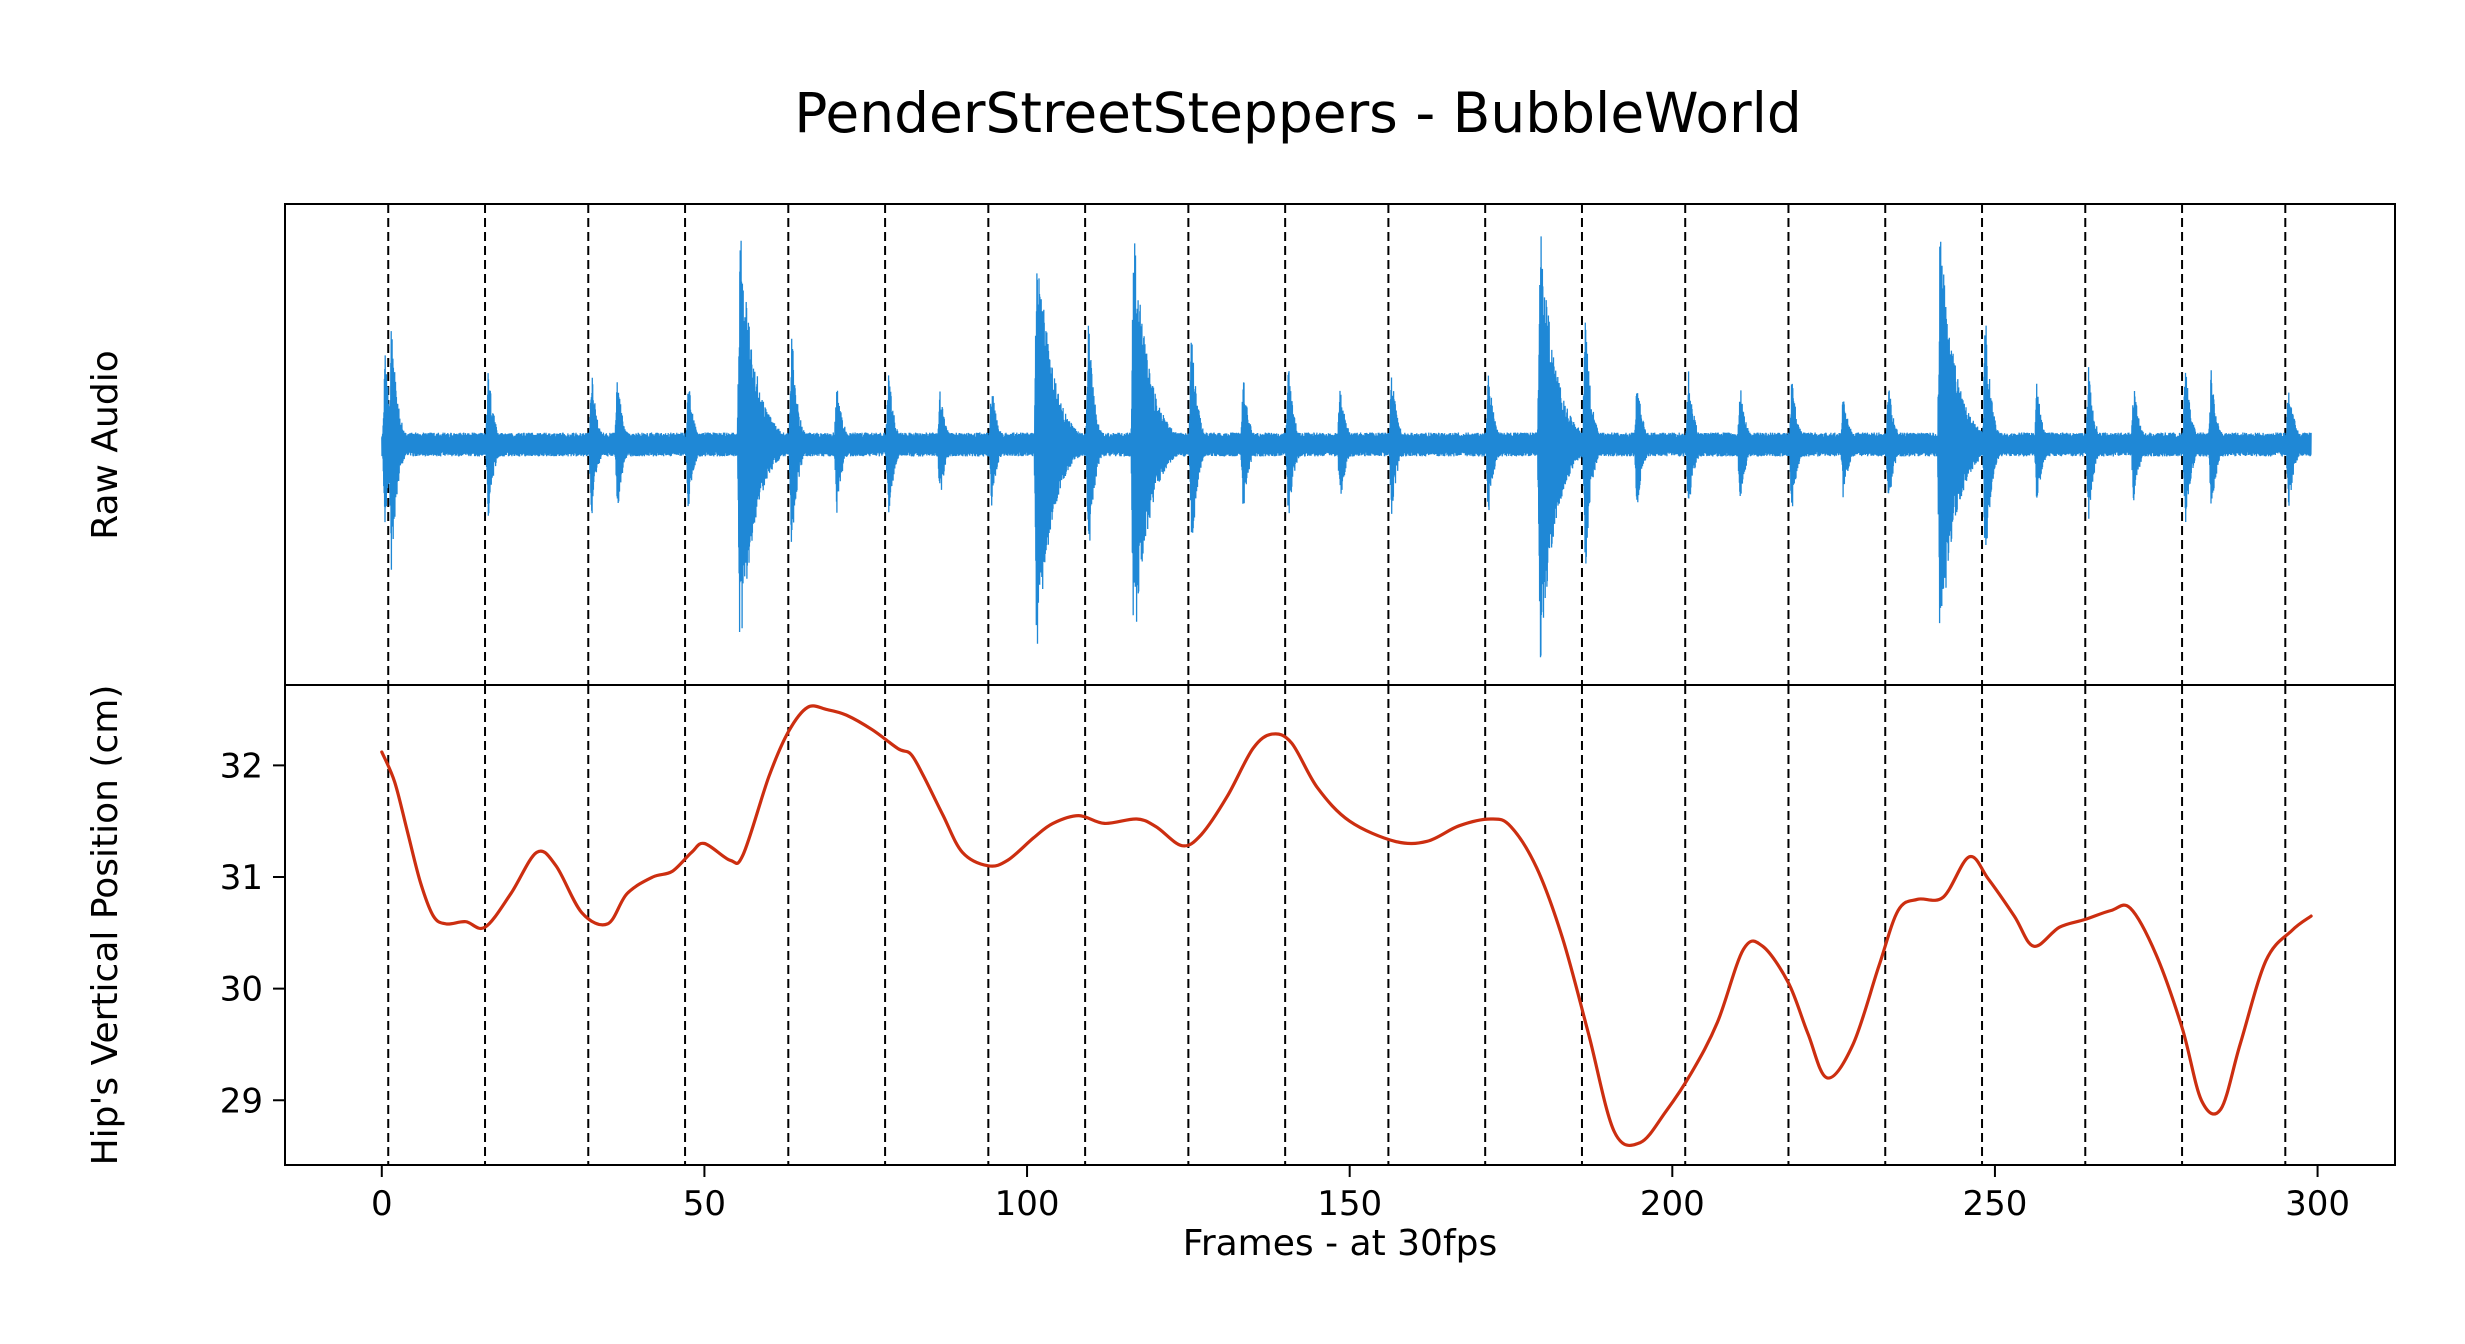 This screenshot has width=2465, height=1344. I want to click on y-tick-label-31: 31, so click(241, 878).